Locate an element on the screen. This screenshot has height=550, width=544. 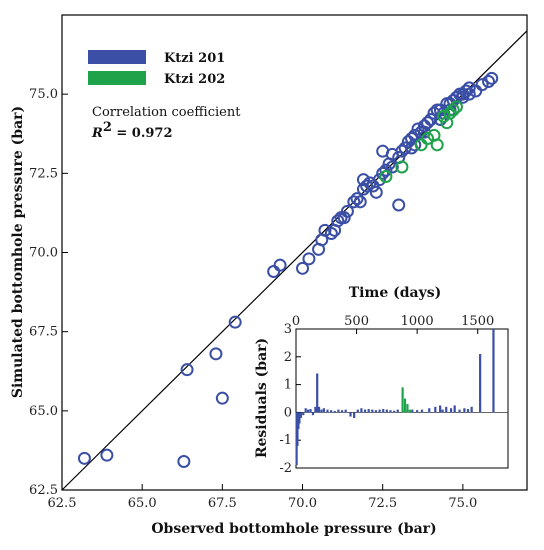
y-tick-label: 72.5 is located at coordinates (43, 173).